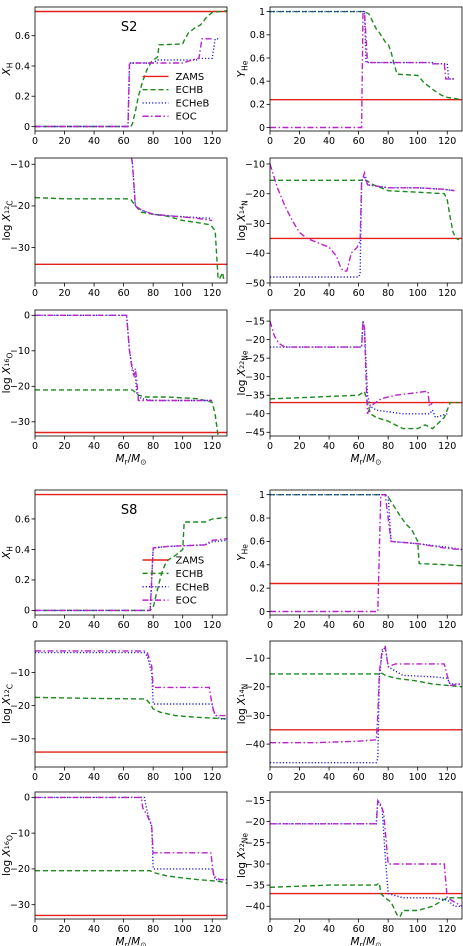 Image resolution: width=463 pixels, height=946 pixels. I want to click on y-axis-label: YHe, so click(243, 68).